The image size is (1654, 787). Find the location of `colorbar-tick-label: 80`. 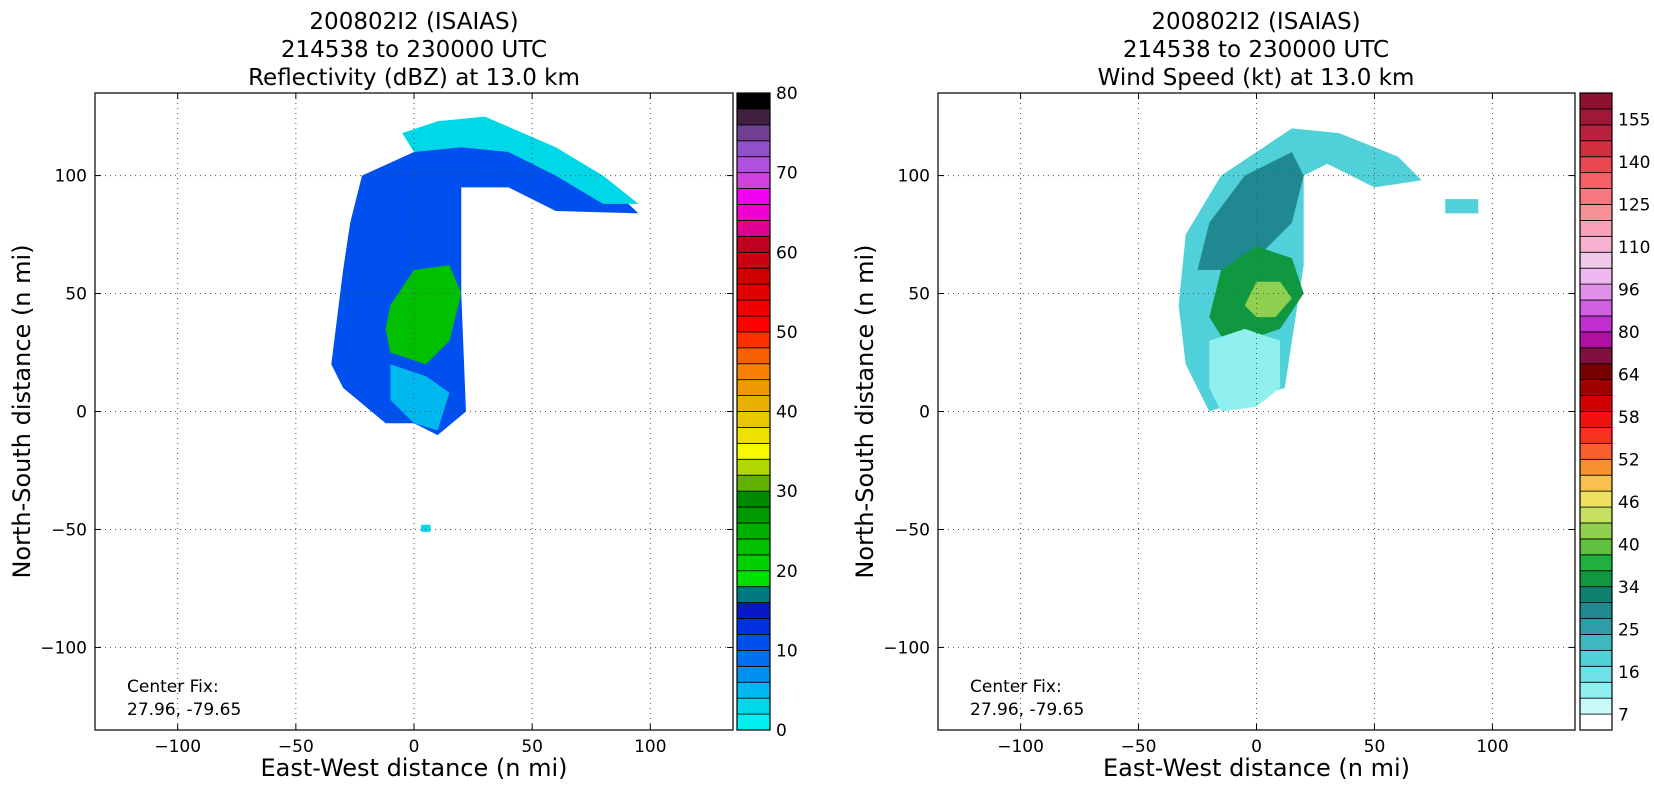

colorbar-tick-label: 80 is located at coordinates (787, 94).